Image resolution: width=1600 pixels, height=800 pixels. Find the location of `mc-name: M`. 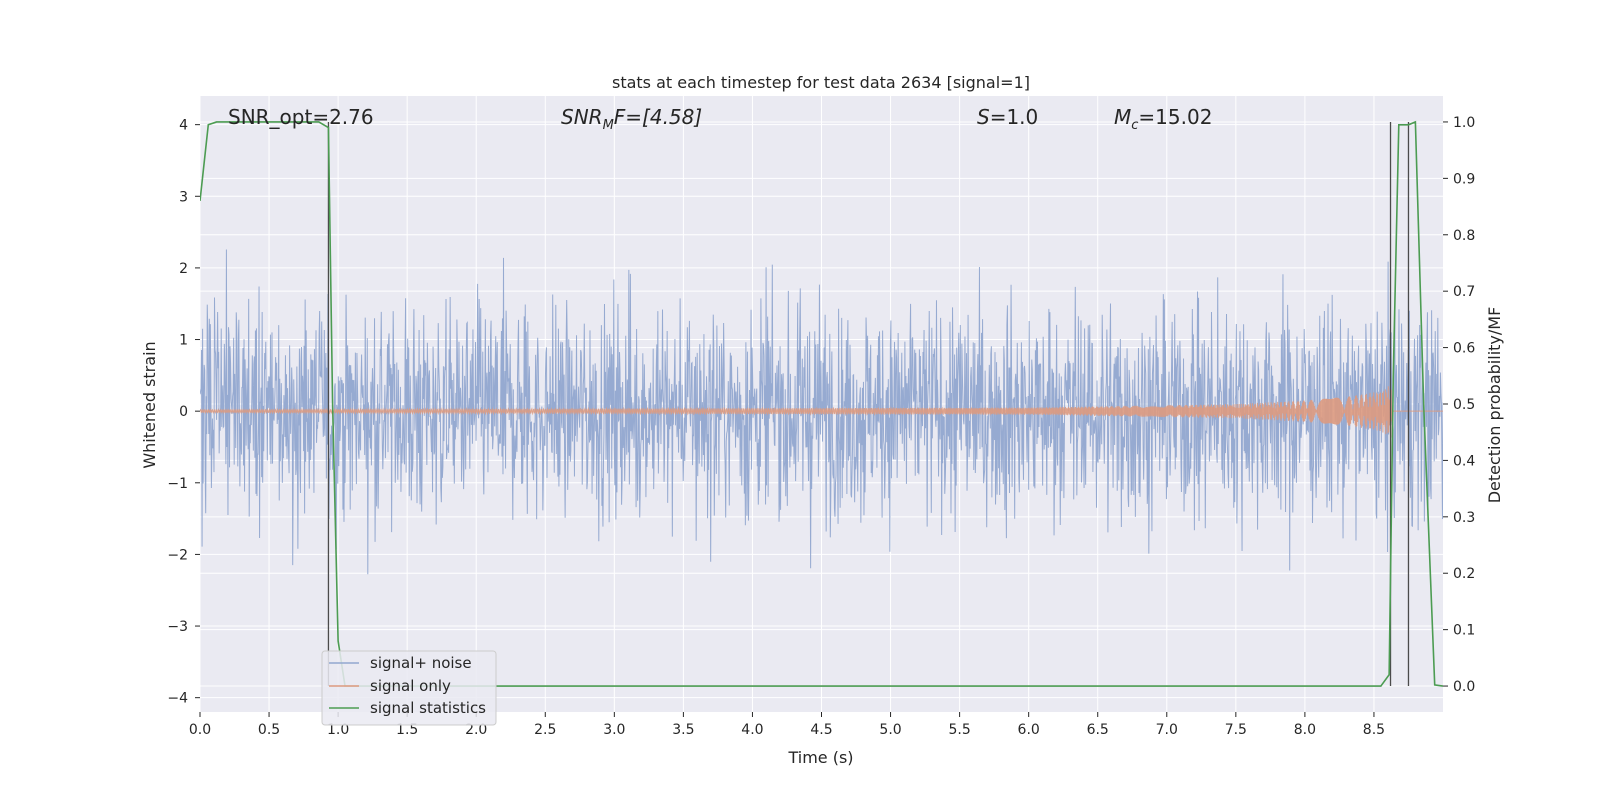

mc-name: M is located at coordinates (1122, 117).